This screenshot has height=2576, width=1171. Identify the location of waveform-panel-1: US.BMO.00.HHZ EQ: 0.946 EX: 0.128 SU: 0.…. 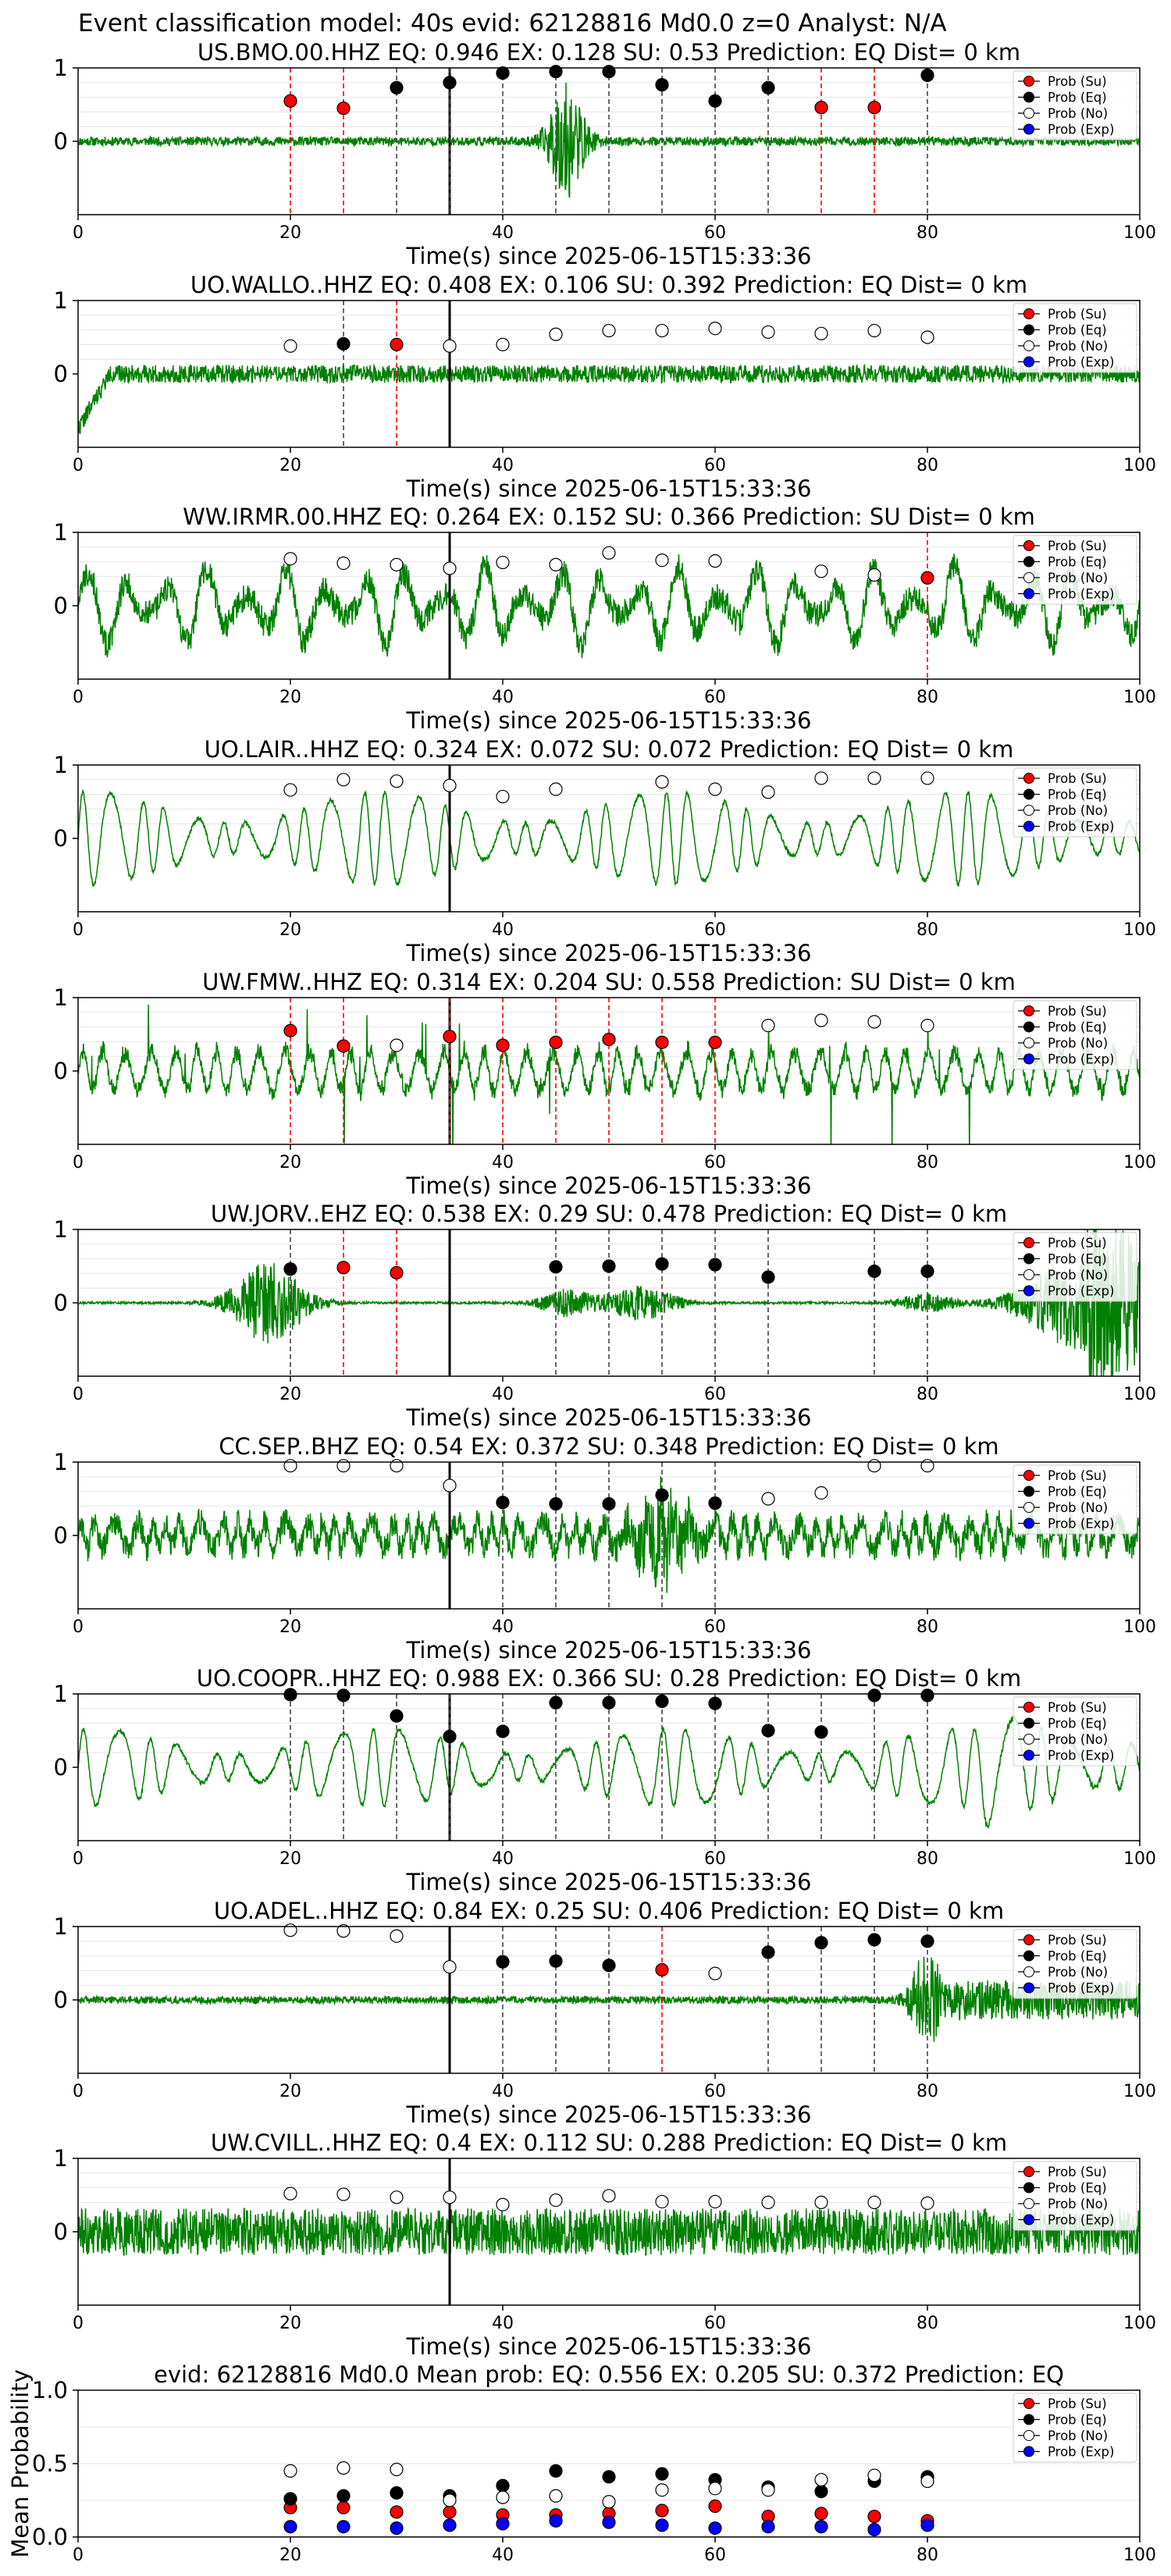
(605, 154).